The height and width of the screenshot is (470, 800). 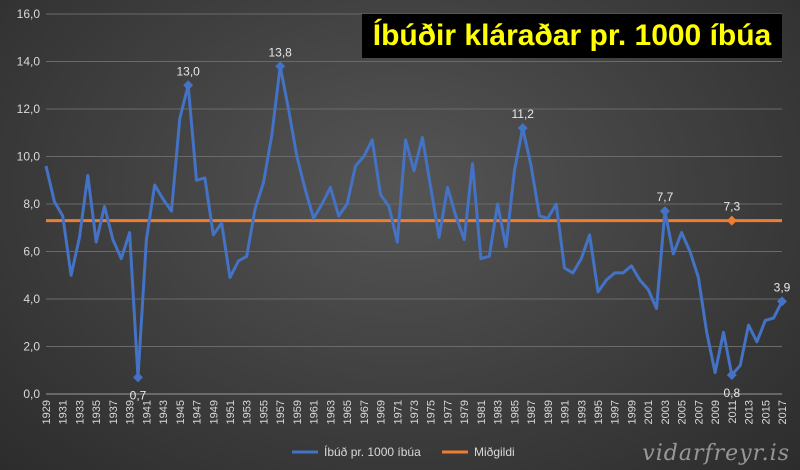 I want to click on x-tick-label: 1999, so click(x=632, y=412).